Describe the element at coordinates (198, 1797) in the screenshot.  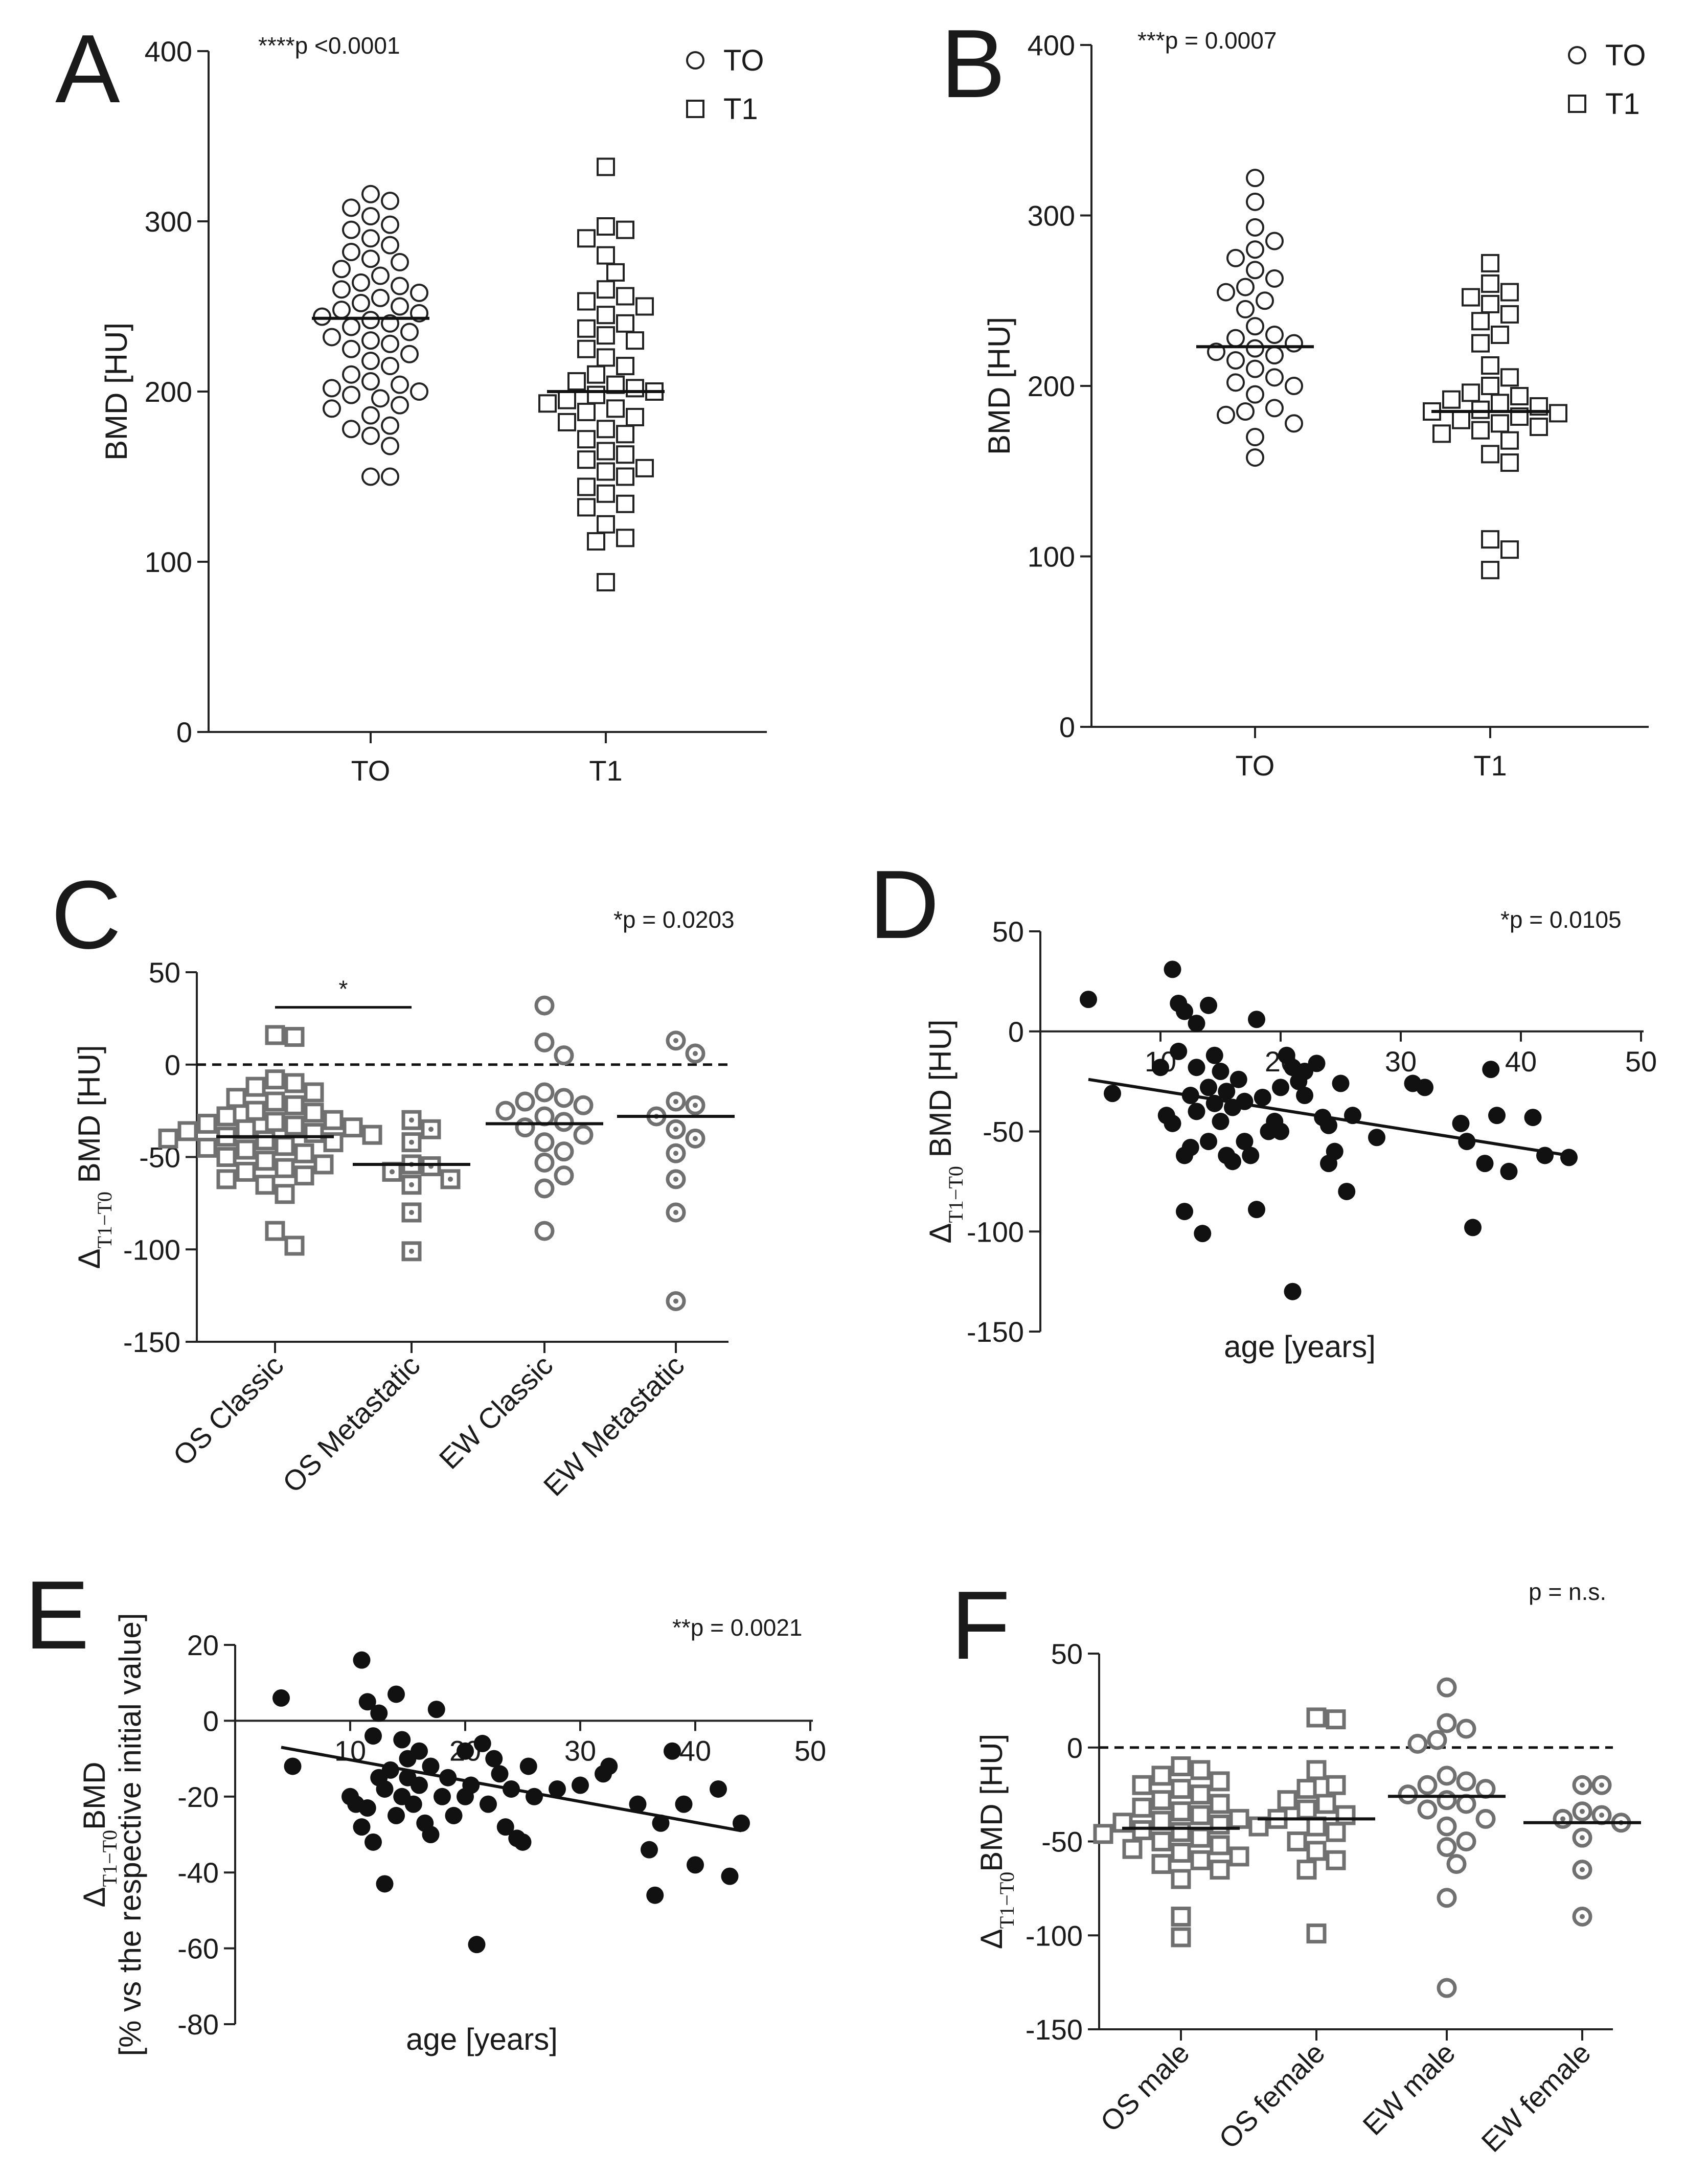
I see `y-tick-label: -20` at that location.